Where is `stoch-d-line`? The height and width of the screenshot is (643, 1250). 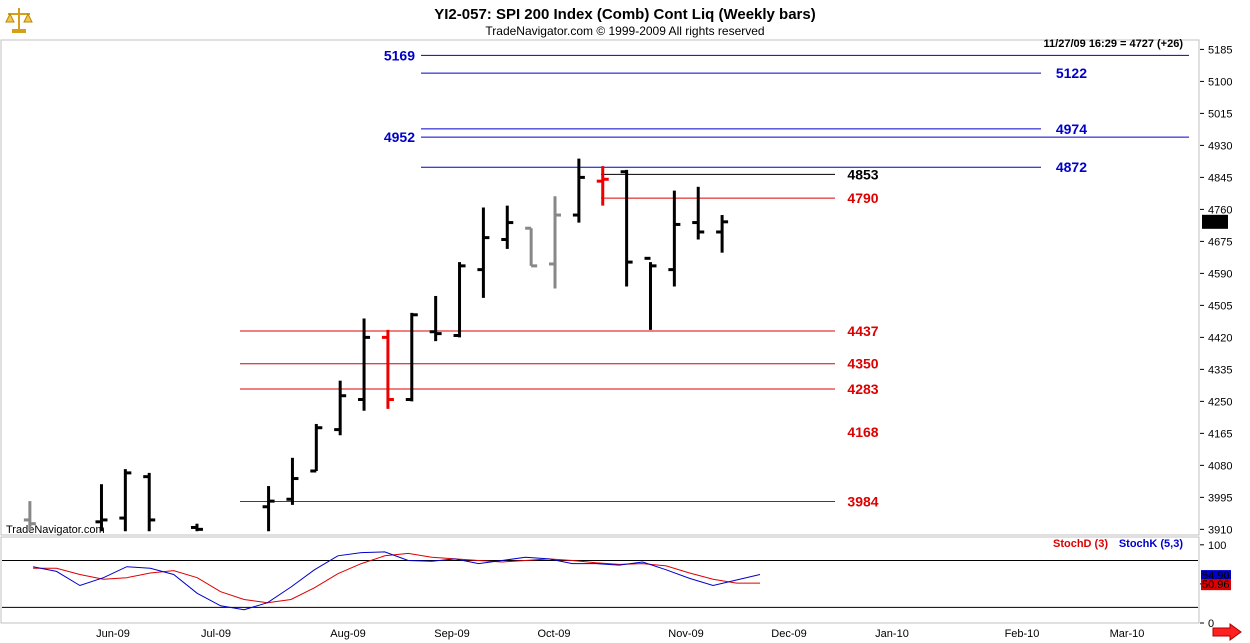
stoch-d-line is located at coordinates (396, 578).